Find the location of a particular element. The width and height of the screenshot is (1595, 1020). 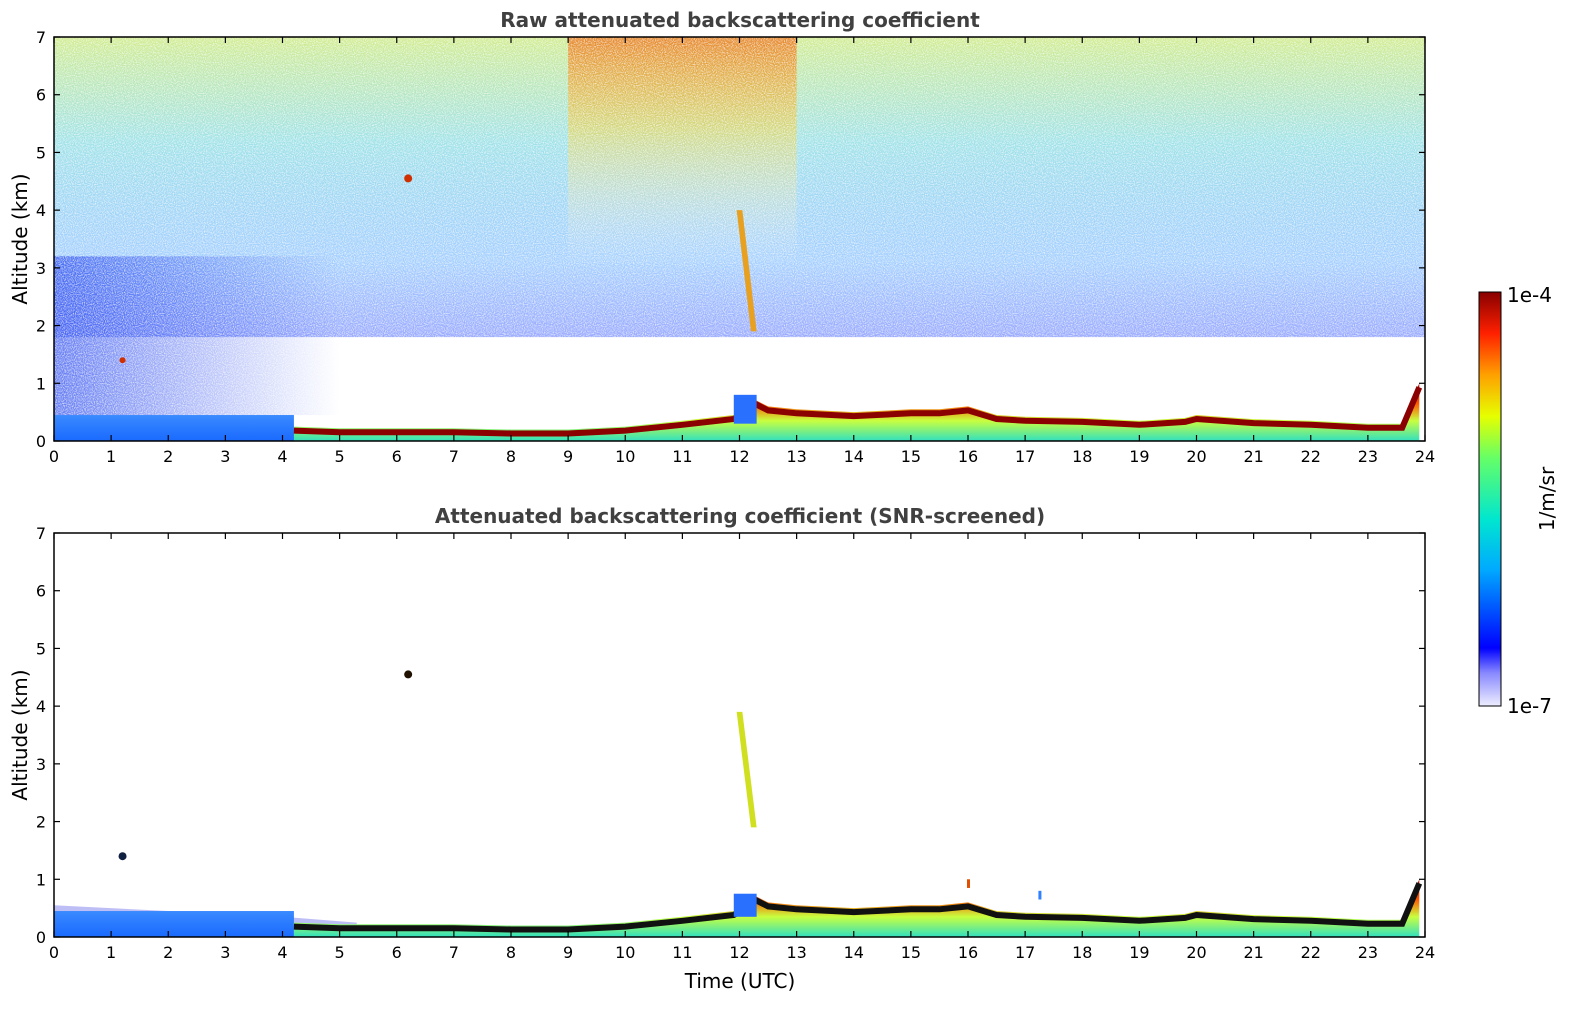

colorbar: 1e-4 1e-7 1/m/sr is located at coordinates (1518, 500).